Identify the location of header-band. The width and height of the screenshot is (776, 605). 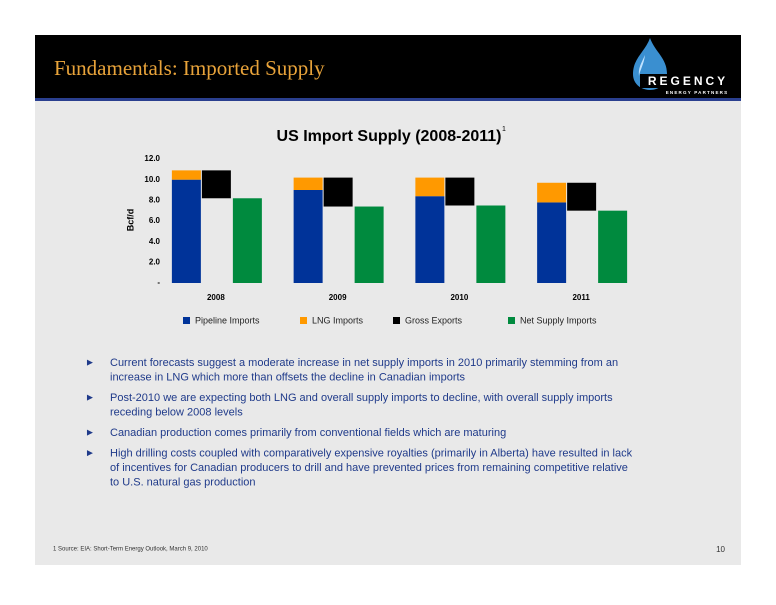
(388, 66).